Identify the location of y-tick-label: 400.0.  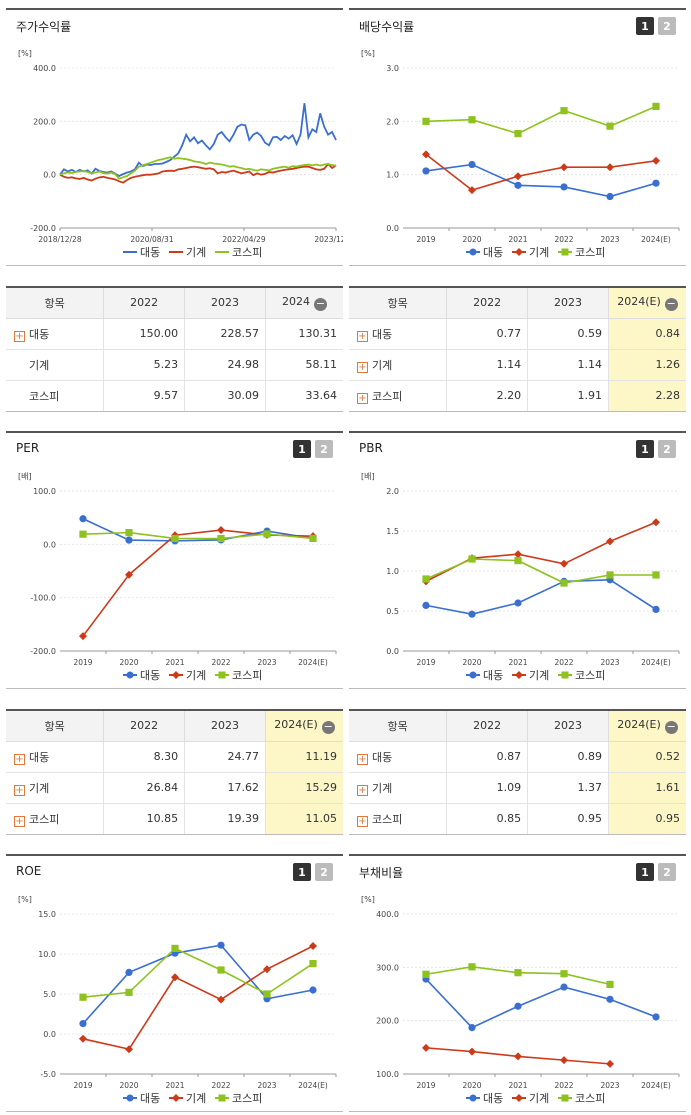
(44, 68).